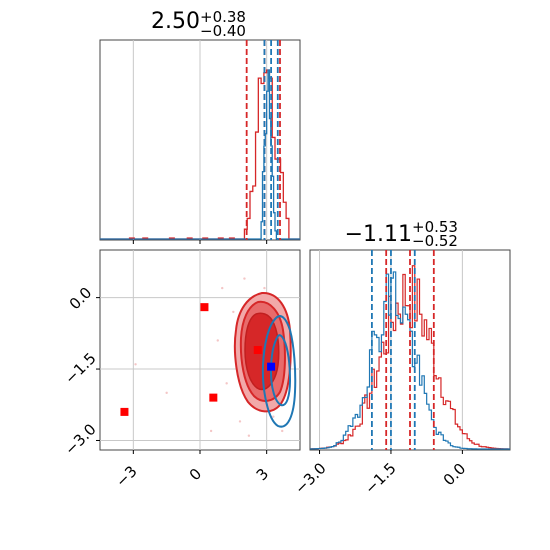 The height and width of the screenshot is (550, 550). What do you see at coordinates (455, 475) in the screenshot?
I see `x-tick-label: 0.0` at bounding box center [455, 475].